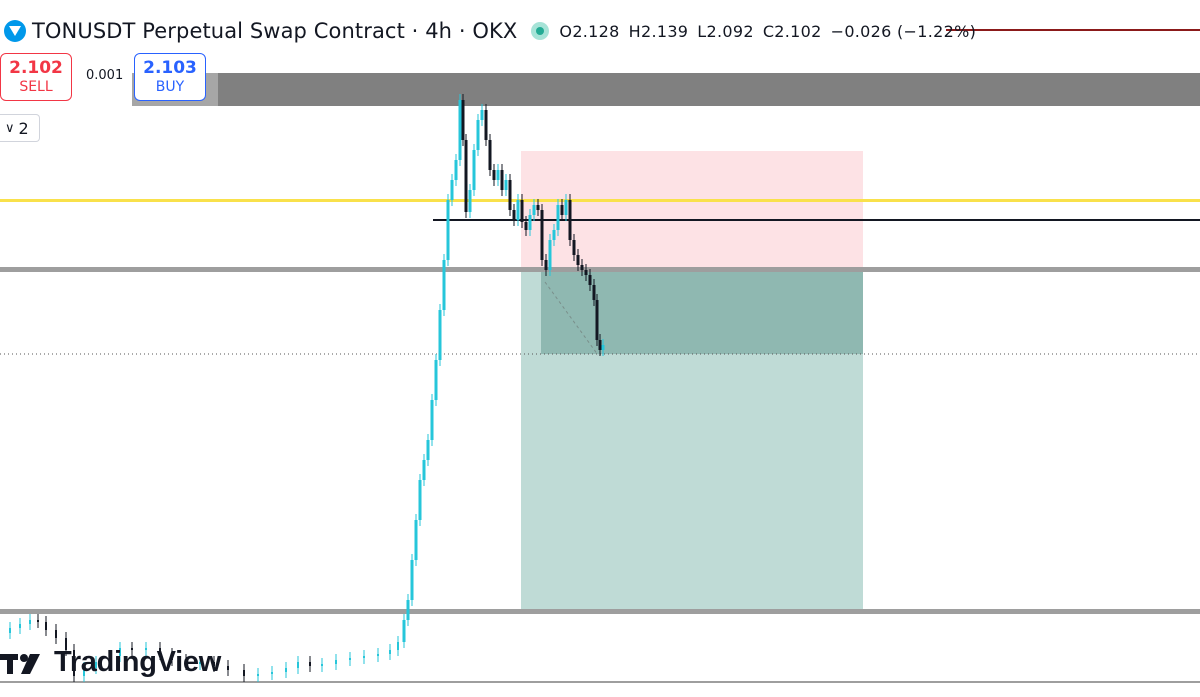 The height and width of the screenshot is (697, 1200). What do you see at coordinates (600, 611) in the screenshot?
I see `lower-support-line` at bounding box center [600, 611].